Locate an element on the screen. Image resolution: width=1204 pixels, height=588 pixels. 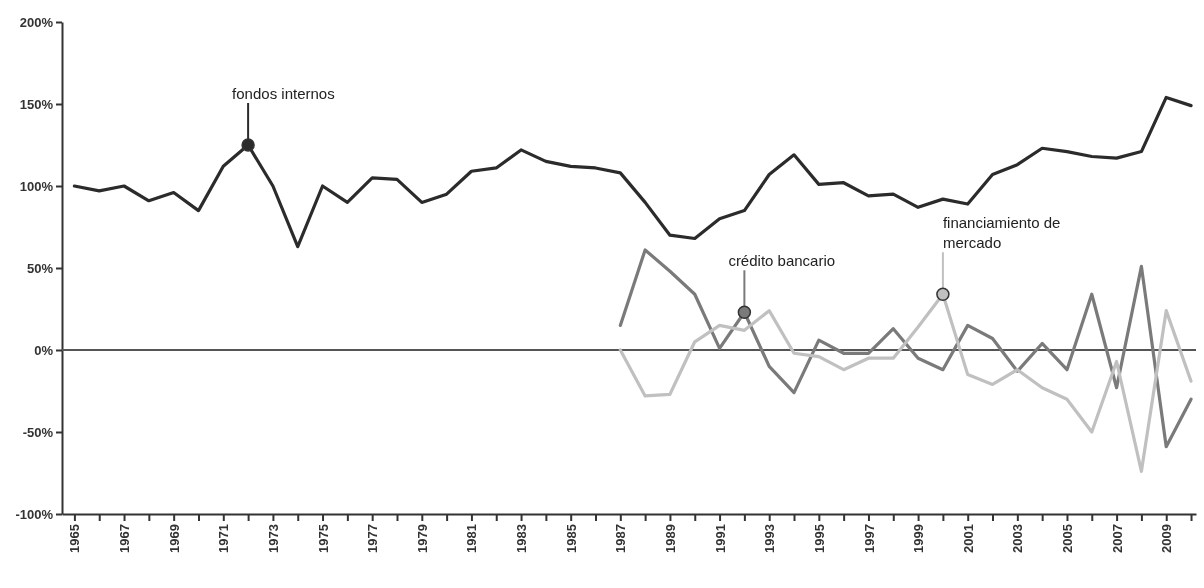
x-tick-label: 1971 is located at coordinates (224, 538).